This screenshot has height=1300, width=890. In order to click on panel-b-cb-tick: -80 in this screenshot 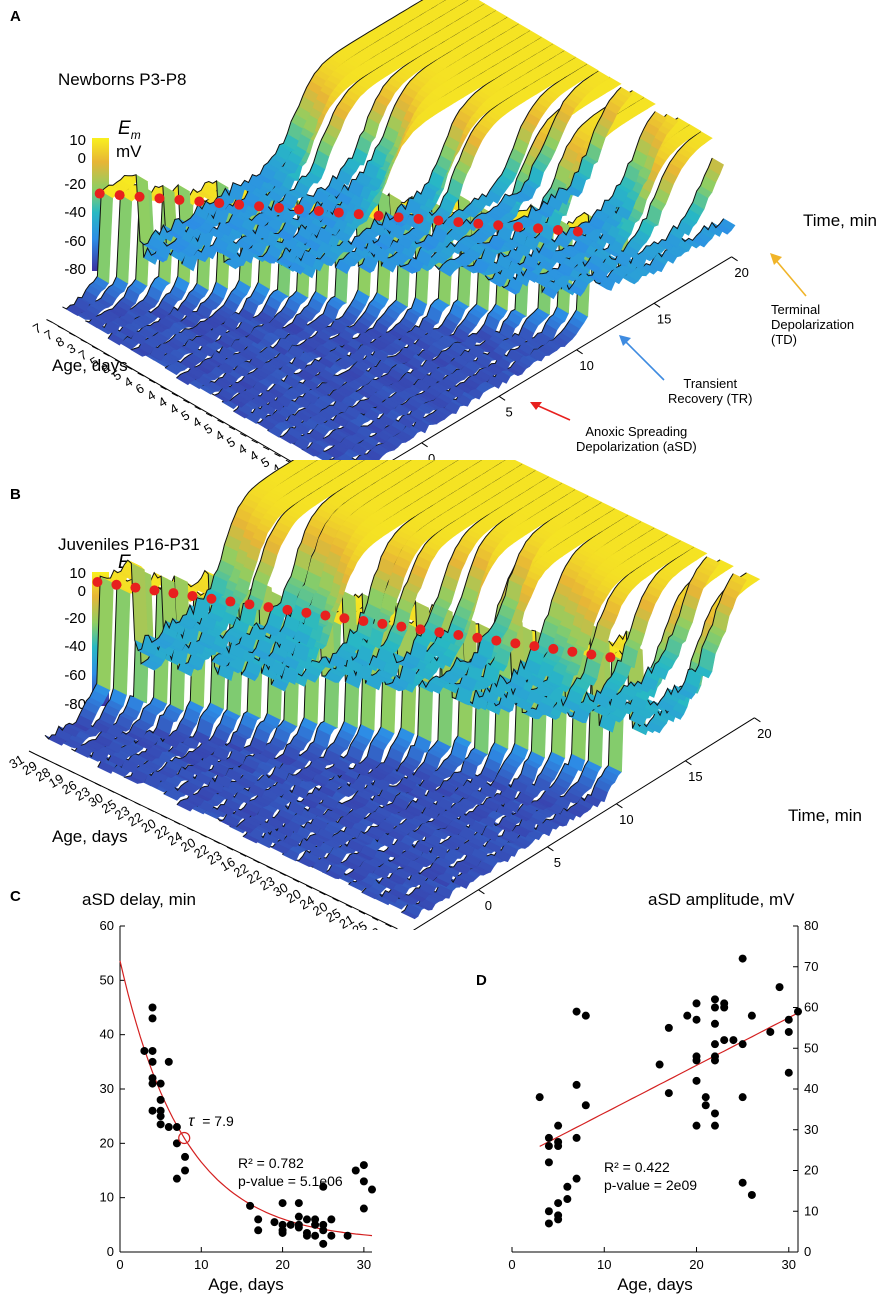, I will do `click(75, 704)`.